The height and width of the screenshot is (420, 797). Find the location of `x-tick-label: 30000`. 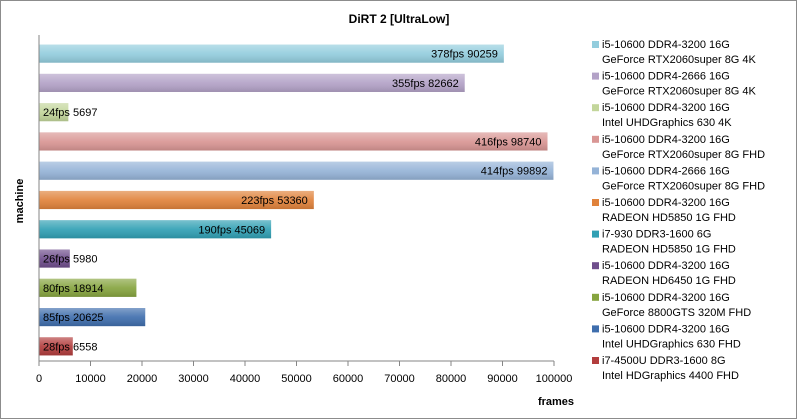

x-tick-label: 30000 is located at coordinates (193, 379).